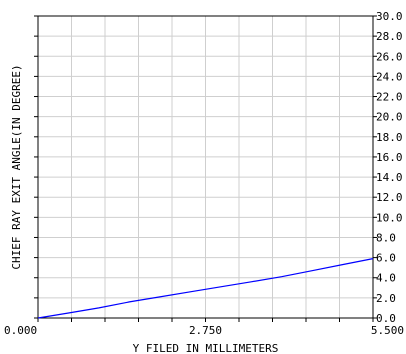 Image resolution: width=406 pixels, height=354 pixels. What do you see at coordinates (386, 278) in the screenshot?
I see `y-tick-label: 4.0` at bounding box center [386, 278].